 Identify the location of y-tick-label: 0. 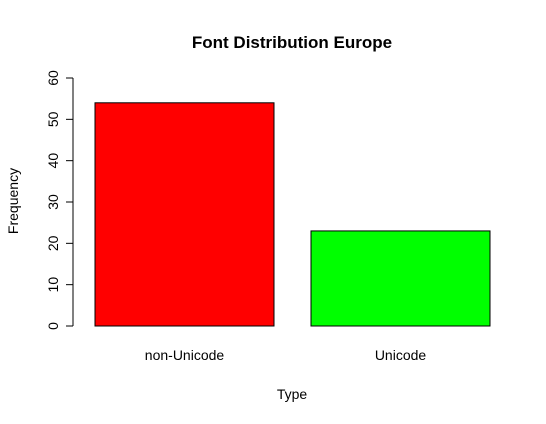
(53, 326).